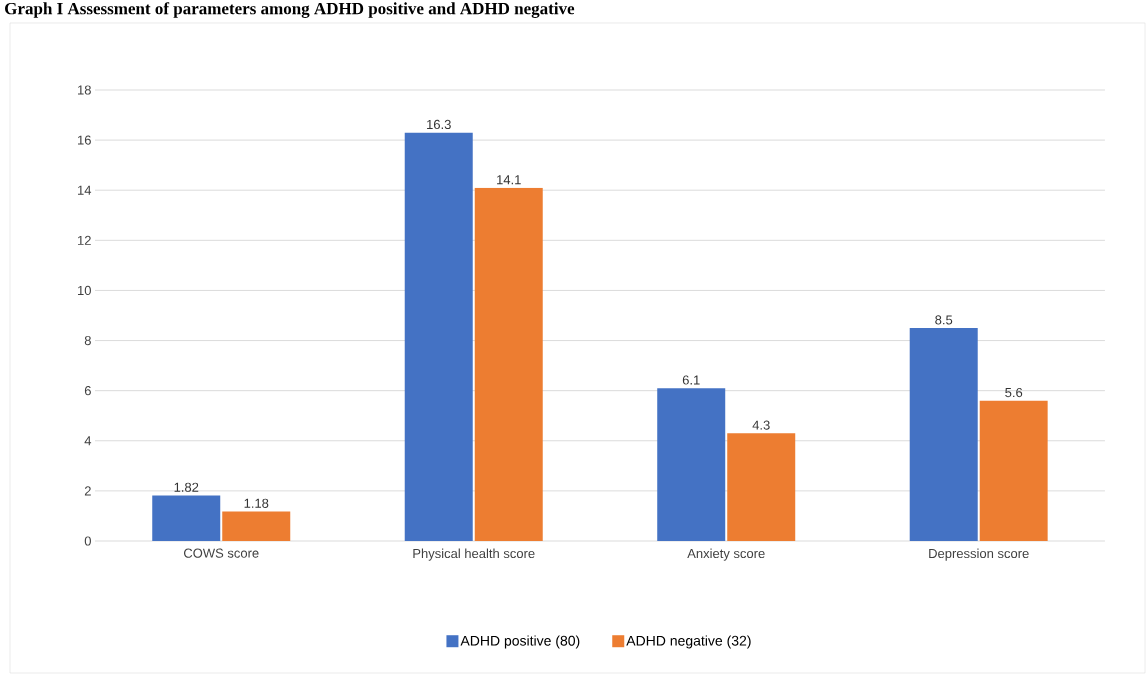 Image resolution: width=1147 pixels, height=675 pixels. I want to click on data-label: 4.3, so click(761, 425).